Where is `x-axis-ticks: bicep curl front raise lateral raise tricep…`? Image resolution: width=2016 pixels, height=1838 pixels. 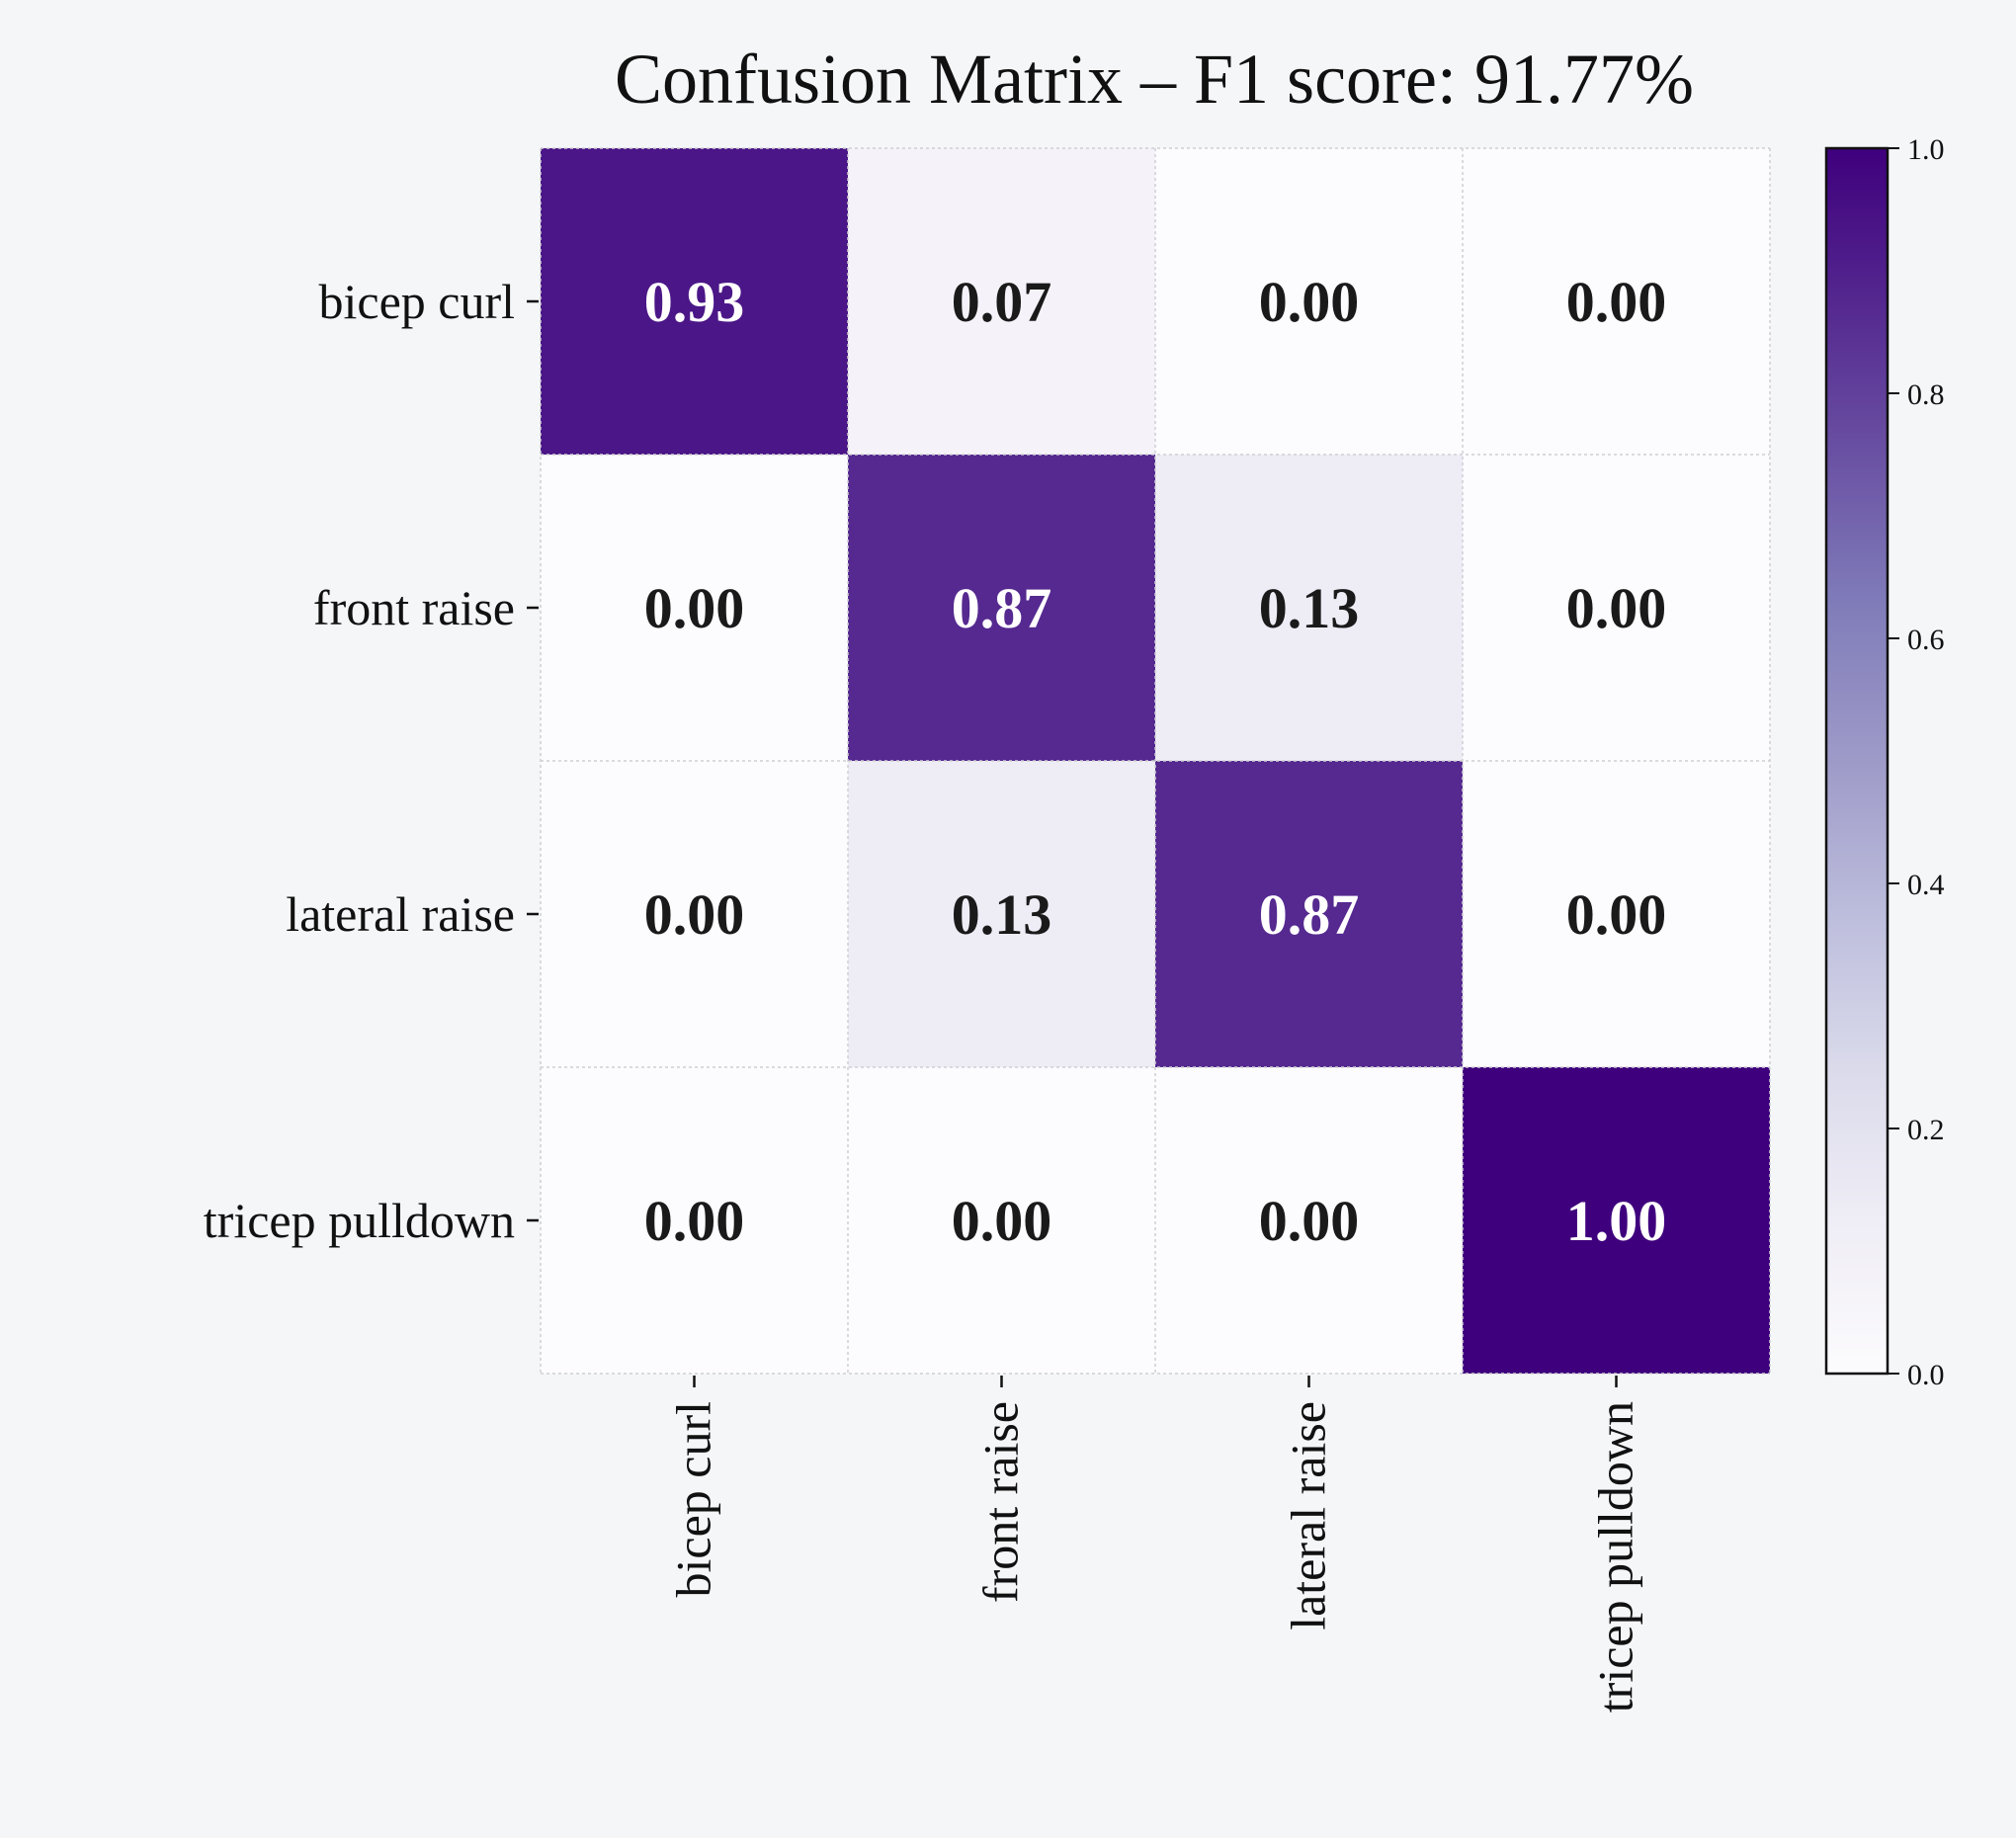
x-axis-ticks: bicep curl front raise lateral raise tricep… is located at coordinates (1154, 1544).